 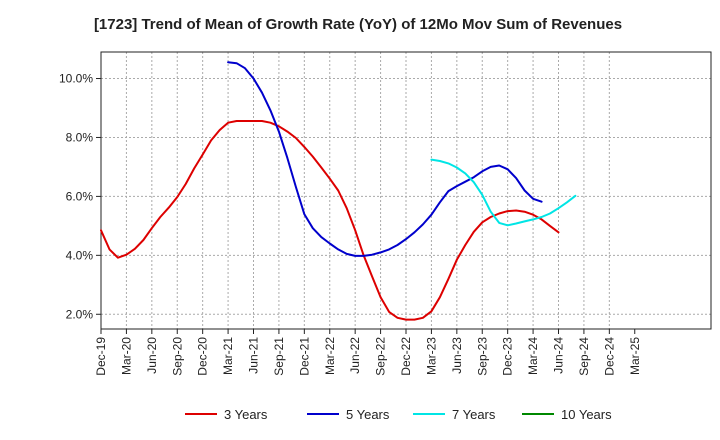 What do you see at coordinates (406, 356) in the screenshot?
I see `x-tick-label: Dec-22` at bounding box center [406, 356].